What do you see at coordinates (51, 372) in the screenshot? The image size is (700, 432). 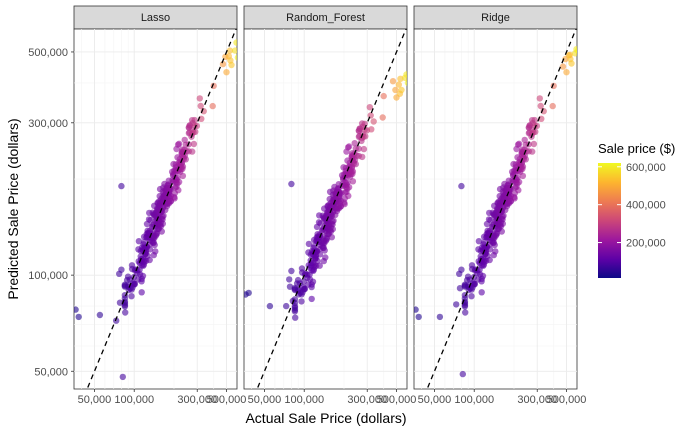 I see `y-tick-label: 50,000` at bounding box center [51, 372].